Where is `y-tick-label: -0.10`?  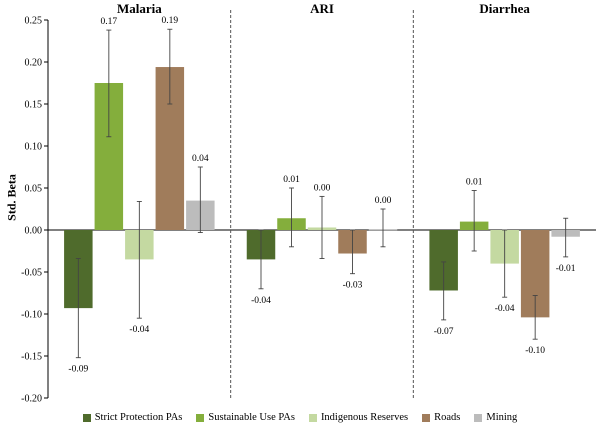
y-tick-label: -0.10 is located at coordinates (31, 315).